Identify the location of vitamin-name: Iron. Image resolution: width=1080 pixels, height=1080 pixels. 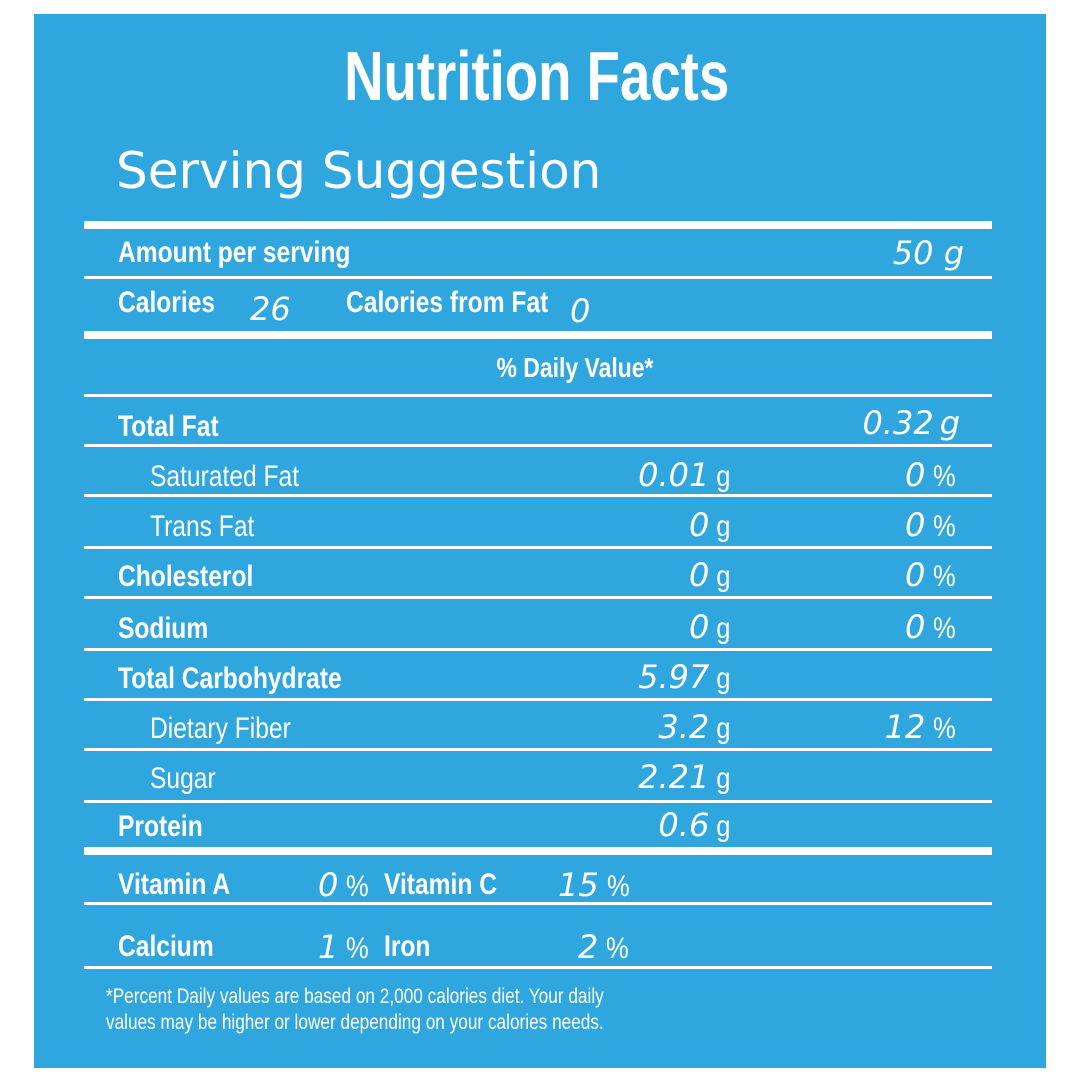
(407, 946).